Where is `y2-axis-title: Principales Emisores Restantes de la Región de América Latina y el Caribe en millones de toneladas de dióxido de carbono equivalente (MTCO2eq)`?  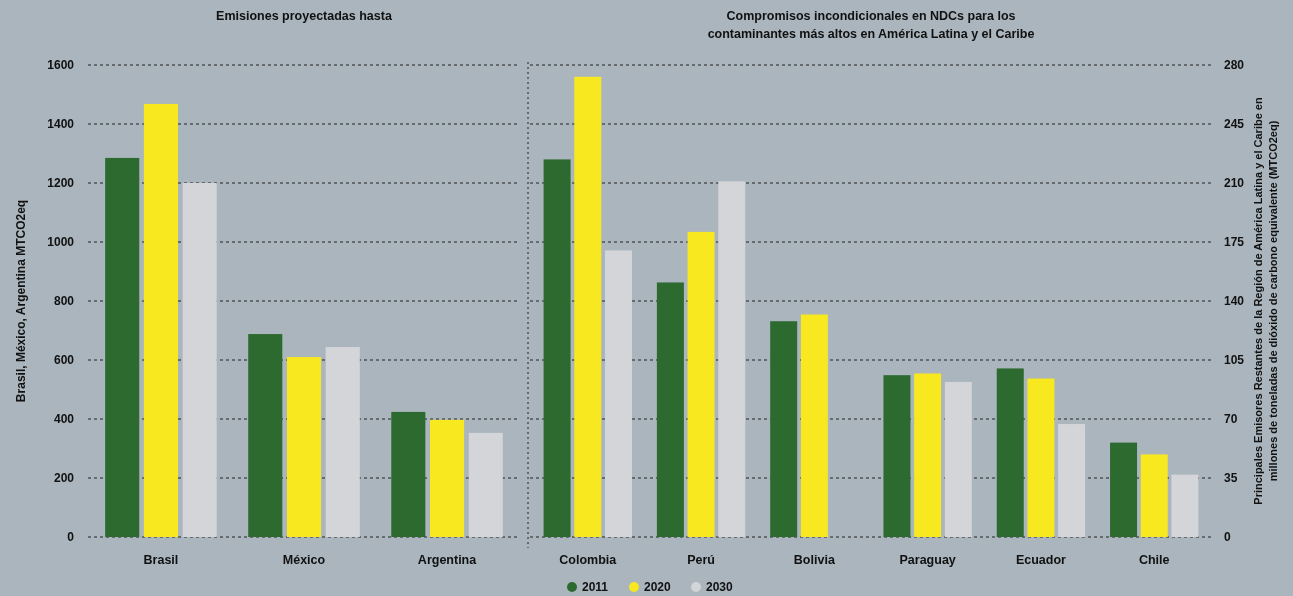 y2-axis-title: Principales Emisores Restantes de la Región de América Latina y el Caribe en millones de toneladas de dióxido de carbono equivalente (MTCO2eq) is located at coordinates (1265, 301).